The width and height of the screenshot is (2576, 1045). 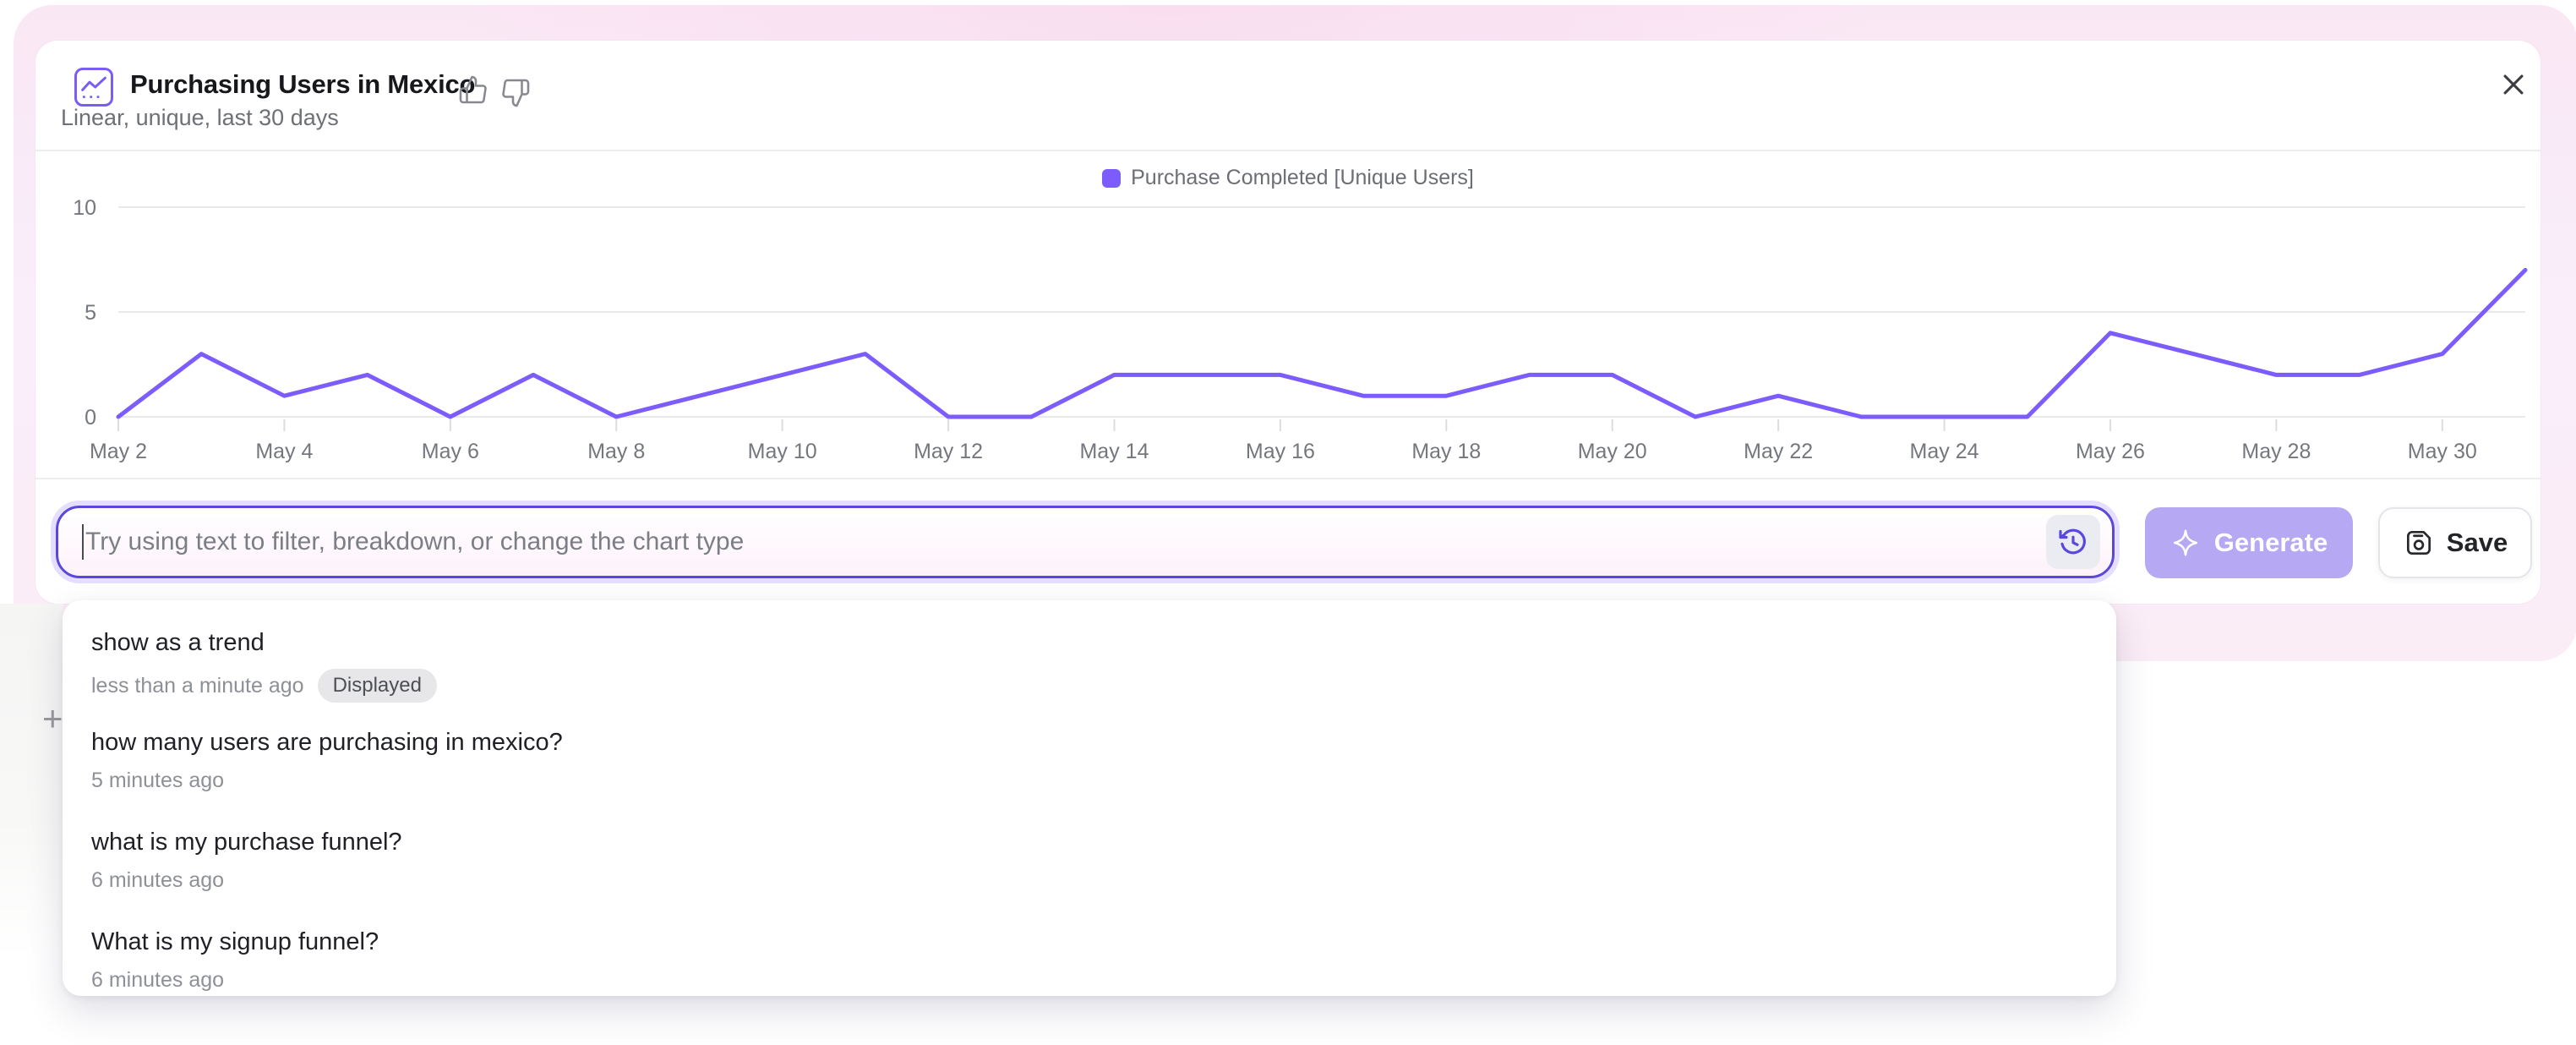 What do you see at coordinates (1288, 479) in the screenshot?
I see `chart-bottom-divider` at bounding box center [1288, 479].